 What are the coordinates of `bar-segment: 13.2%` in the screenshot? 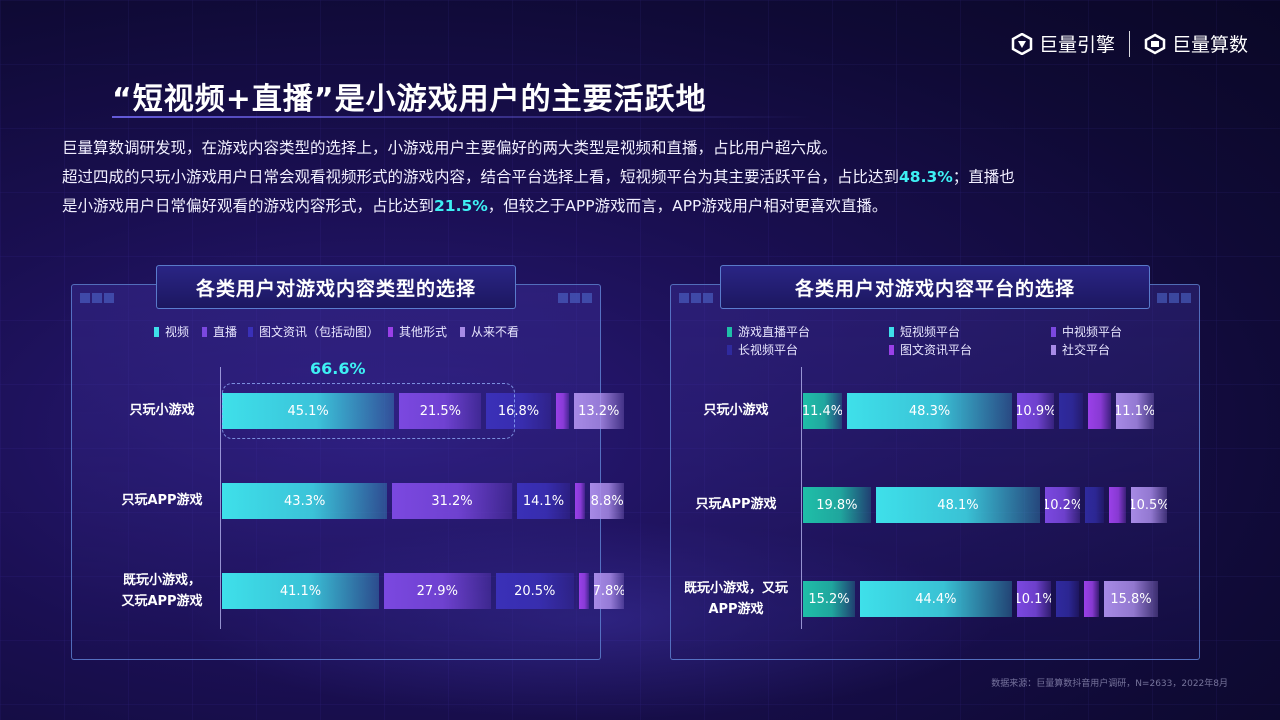 It's located at (598, 411).